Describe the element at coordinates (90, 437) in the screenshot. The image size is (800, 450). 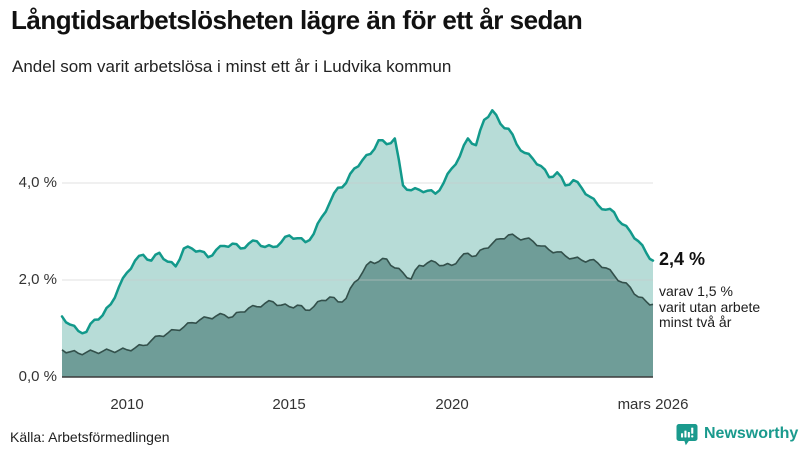
I see `source-note: Källa: Arbetsförmedlingen` at that location.